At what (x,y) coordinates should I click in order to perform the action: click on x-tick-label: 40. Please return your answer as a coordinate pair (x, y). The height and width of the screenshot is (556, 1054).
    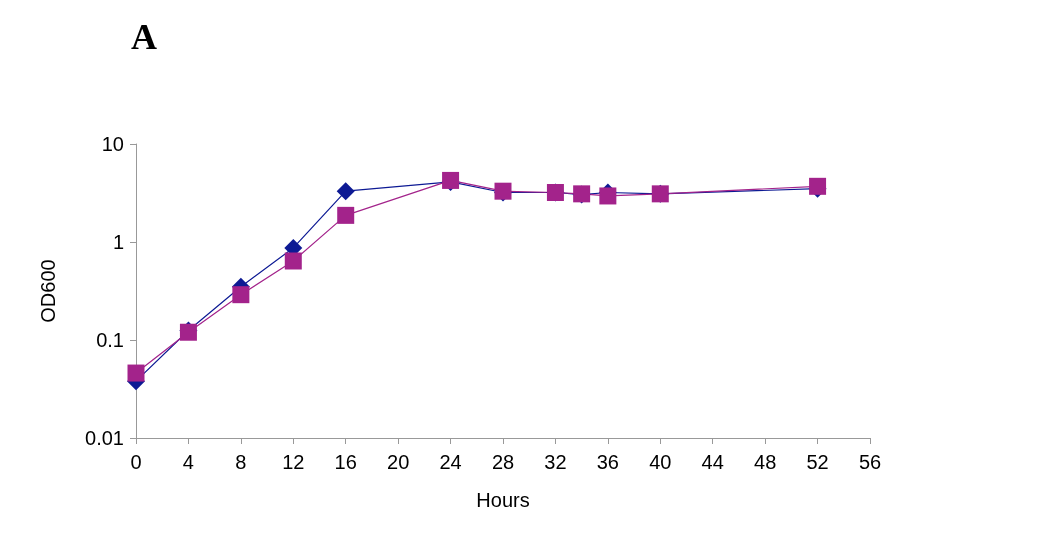
    Looking at the image, I should click on (660, 462).